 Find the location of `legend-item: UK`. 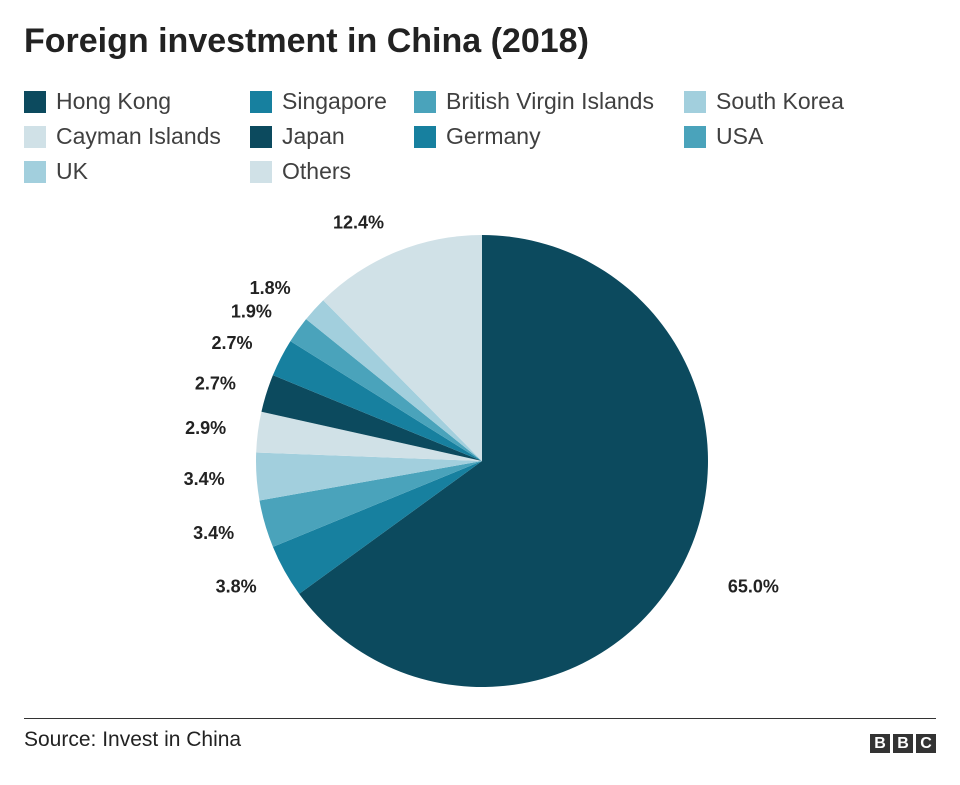

legend-item: UK is located at coordinates (56, 171).